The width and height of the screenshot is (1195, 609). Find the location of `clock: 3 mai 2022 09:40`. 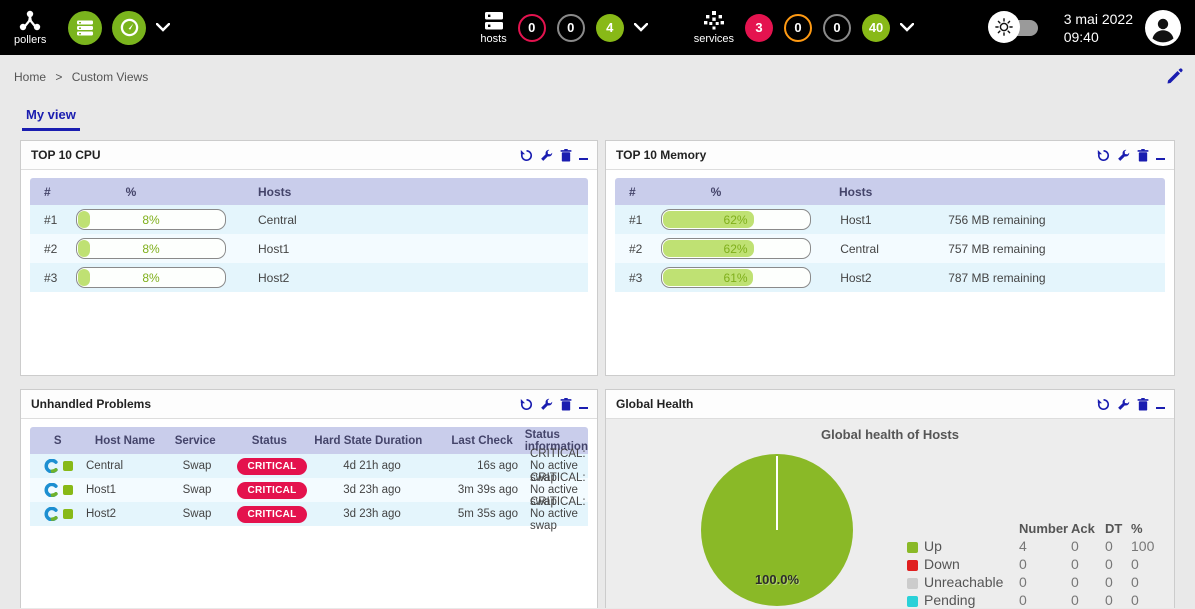

clock: 3 mai 2022 09:40 is located at coordinates (1098, 28).